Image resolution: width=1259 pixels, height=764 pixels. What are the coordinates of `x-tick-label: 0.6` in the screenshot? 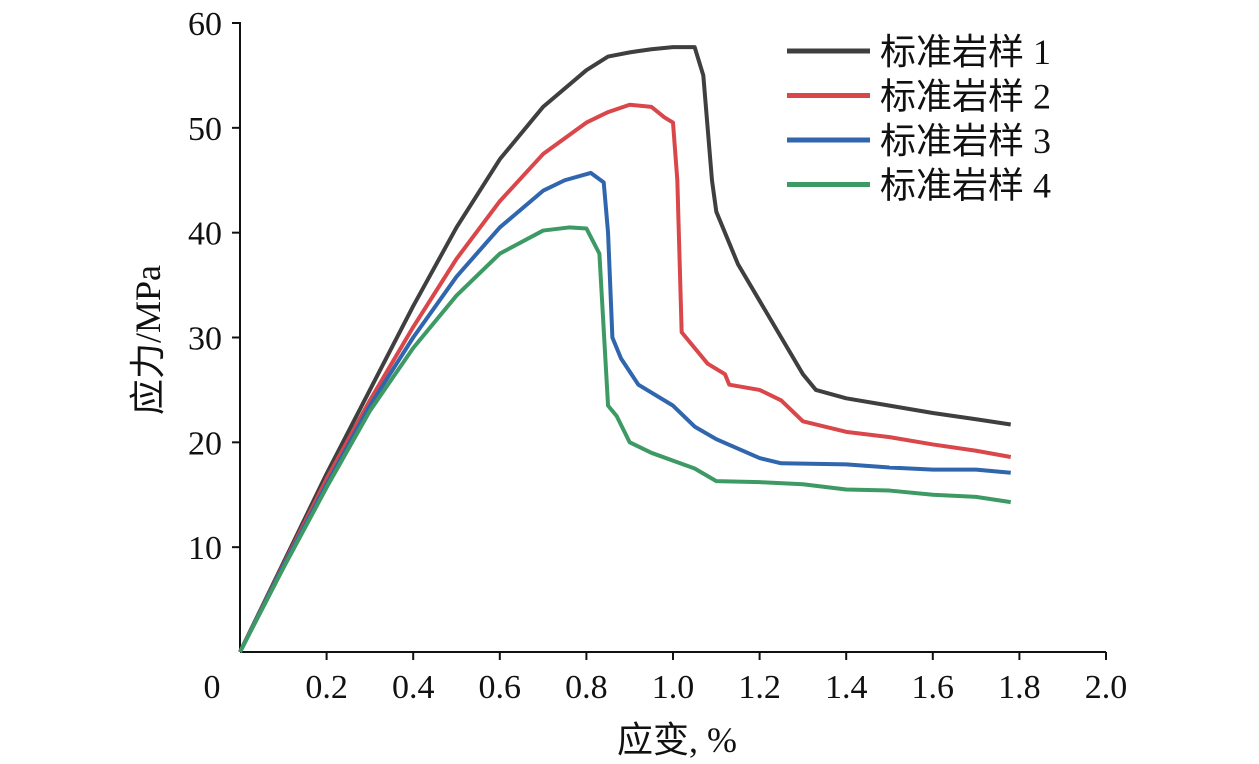 It's located at (500, 687).